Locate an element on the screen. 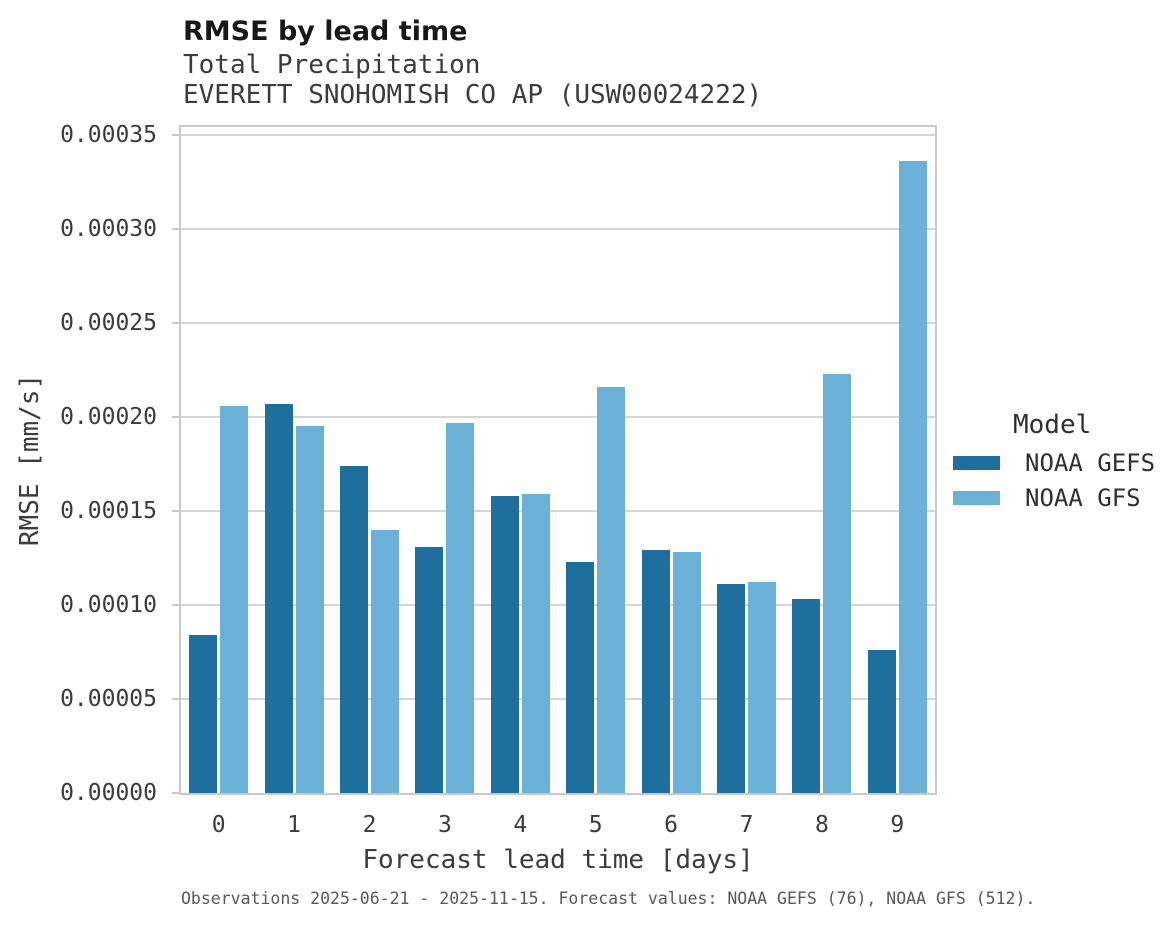 This screenshot has width=1175, height=927. y-tick-label: 0.00005 is located at coordinates (108, 699).